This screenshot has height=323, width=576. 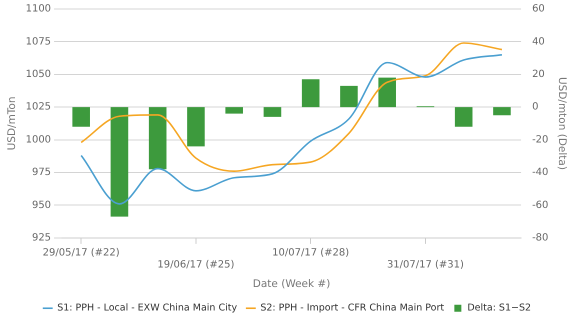 I want to click on y2-tick-label: -40, so click(x=540, y=172).